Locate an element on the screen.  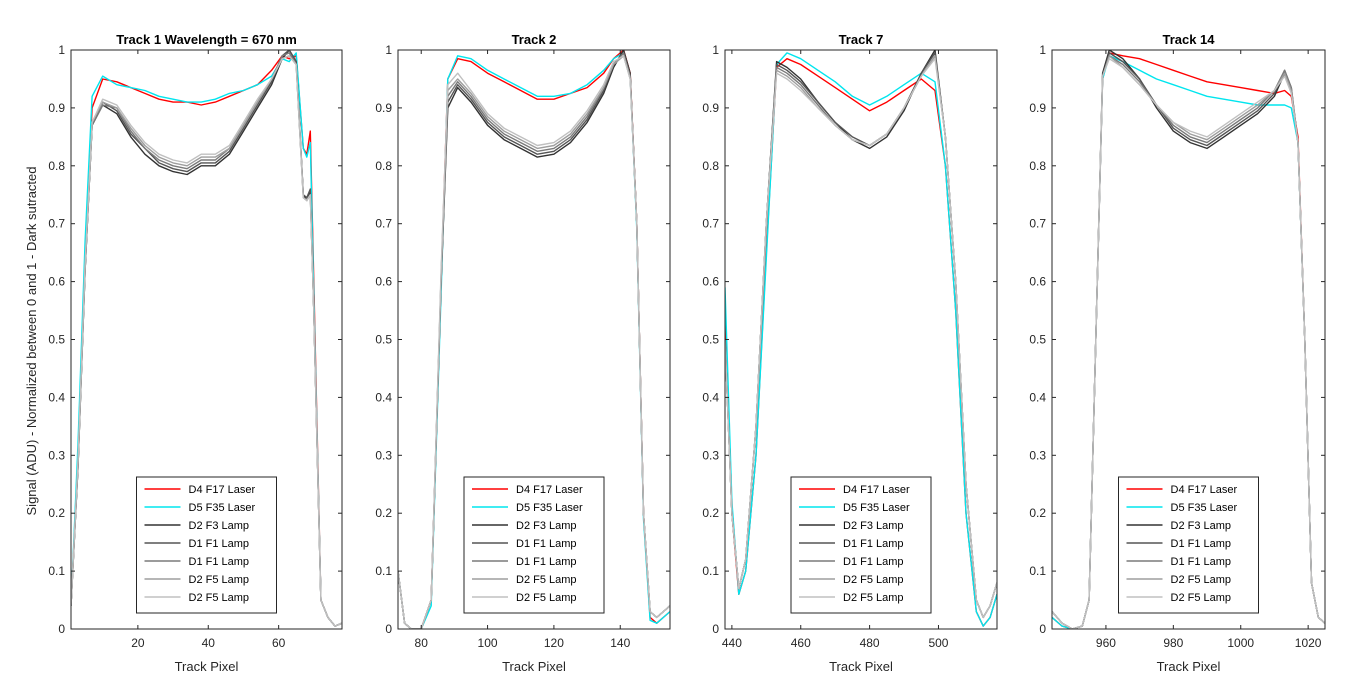
x-tick-label: 40 is located at coordinates (209, 643).